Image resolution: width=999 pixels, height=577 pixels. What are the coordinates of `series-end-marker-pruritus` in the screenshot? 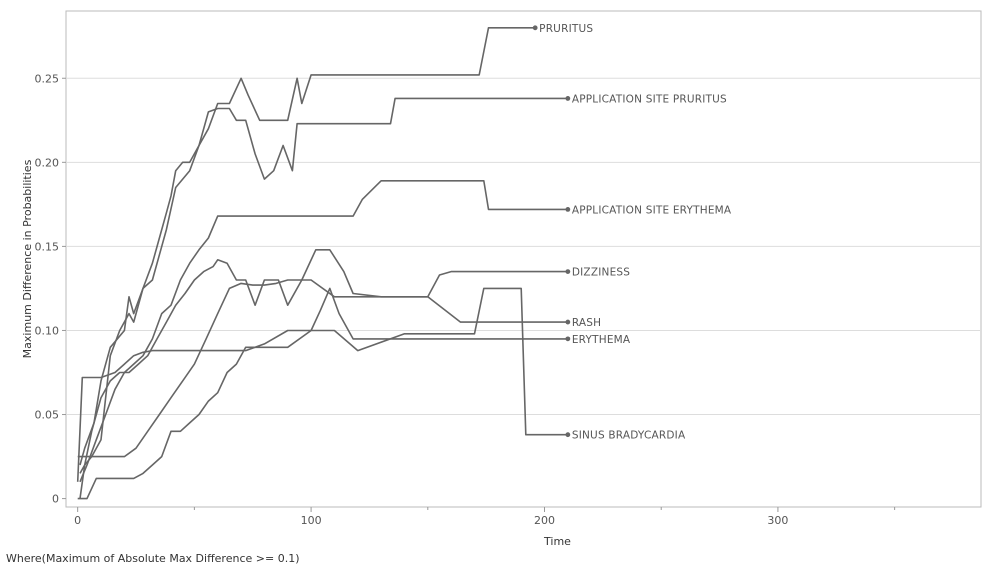 It's located at (535, 28).